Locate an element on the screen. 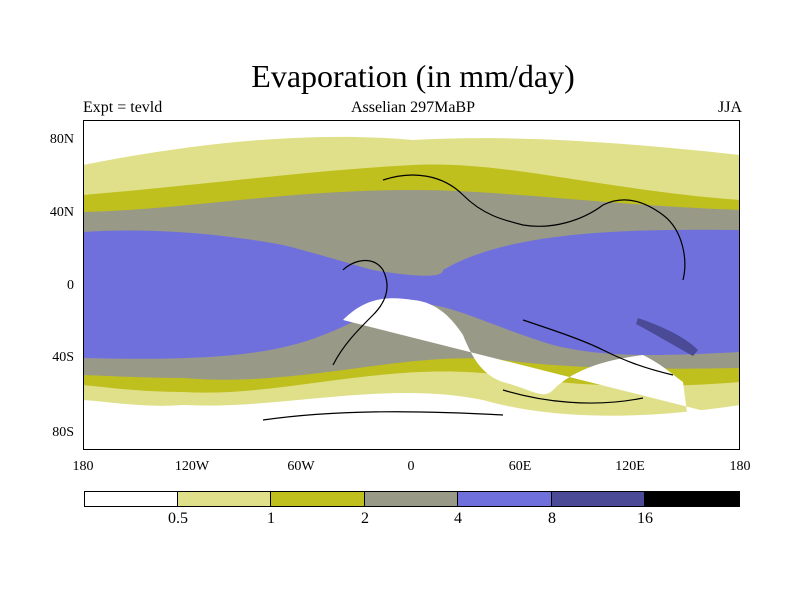 The height and width of the screenshot is (600, 800). lat-label-40s: 40S is located at coordinates (63, 357).